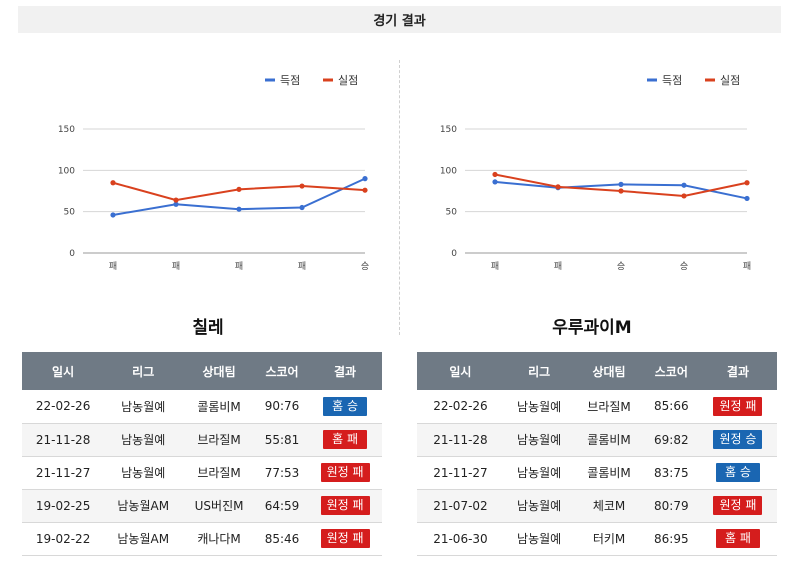  Describe the element at coordinates (219, 539) in the screenshot. I see `opponent-cell: 캐나다M` at that location.